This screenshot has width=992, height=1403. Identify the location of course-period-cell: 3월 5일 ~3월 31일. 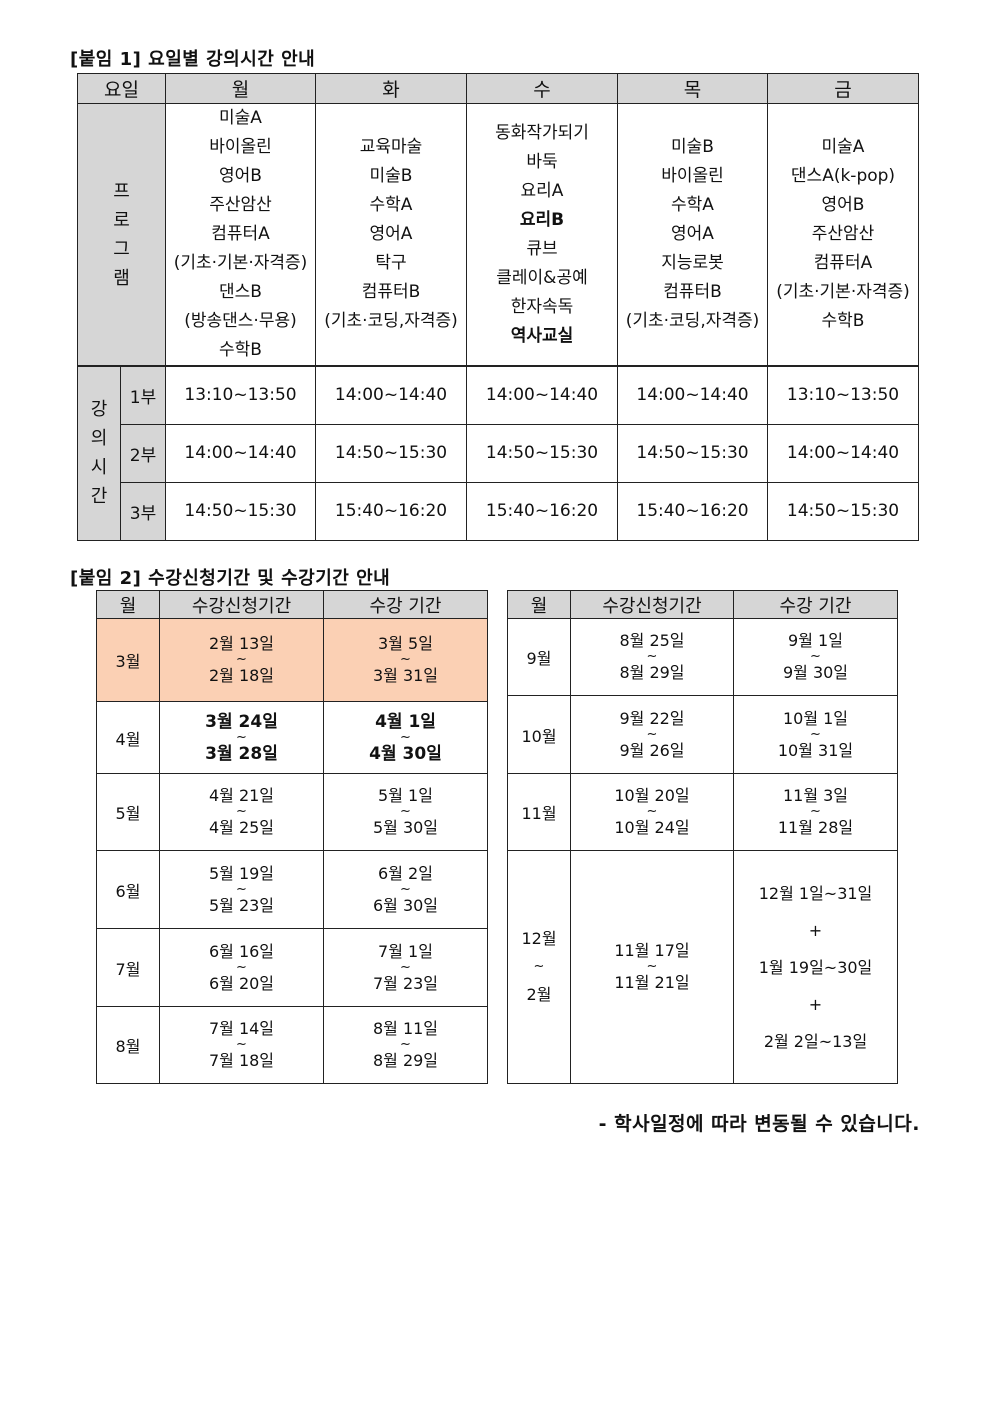
(405, 660).